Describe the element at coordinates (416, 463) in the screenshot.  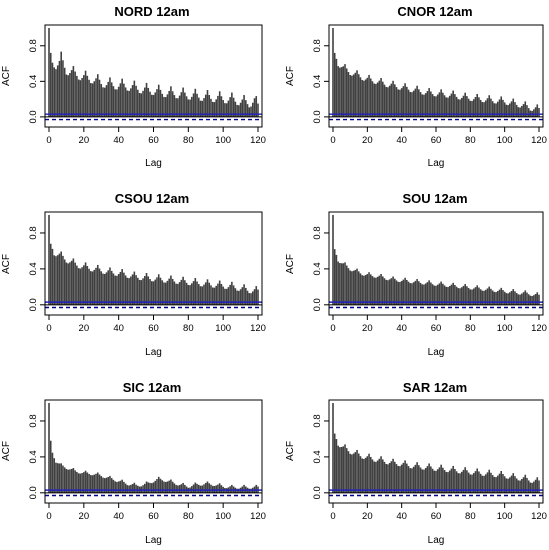
I see `acf-panel-6: SAR 12am 0 20 40 60 80 100 120 0.0 0.4 0.8 Lag ACF` at that location.